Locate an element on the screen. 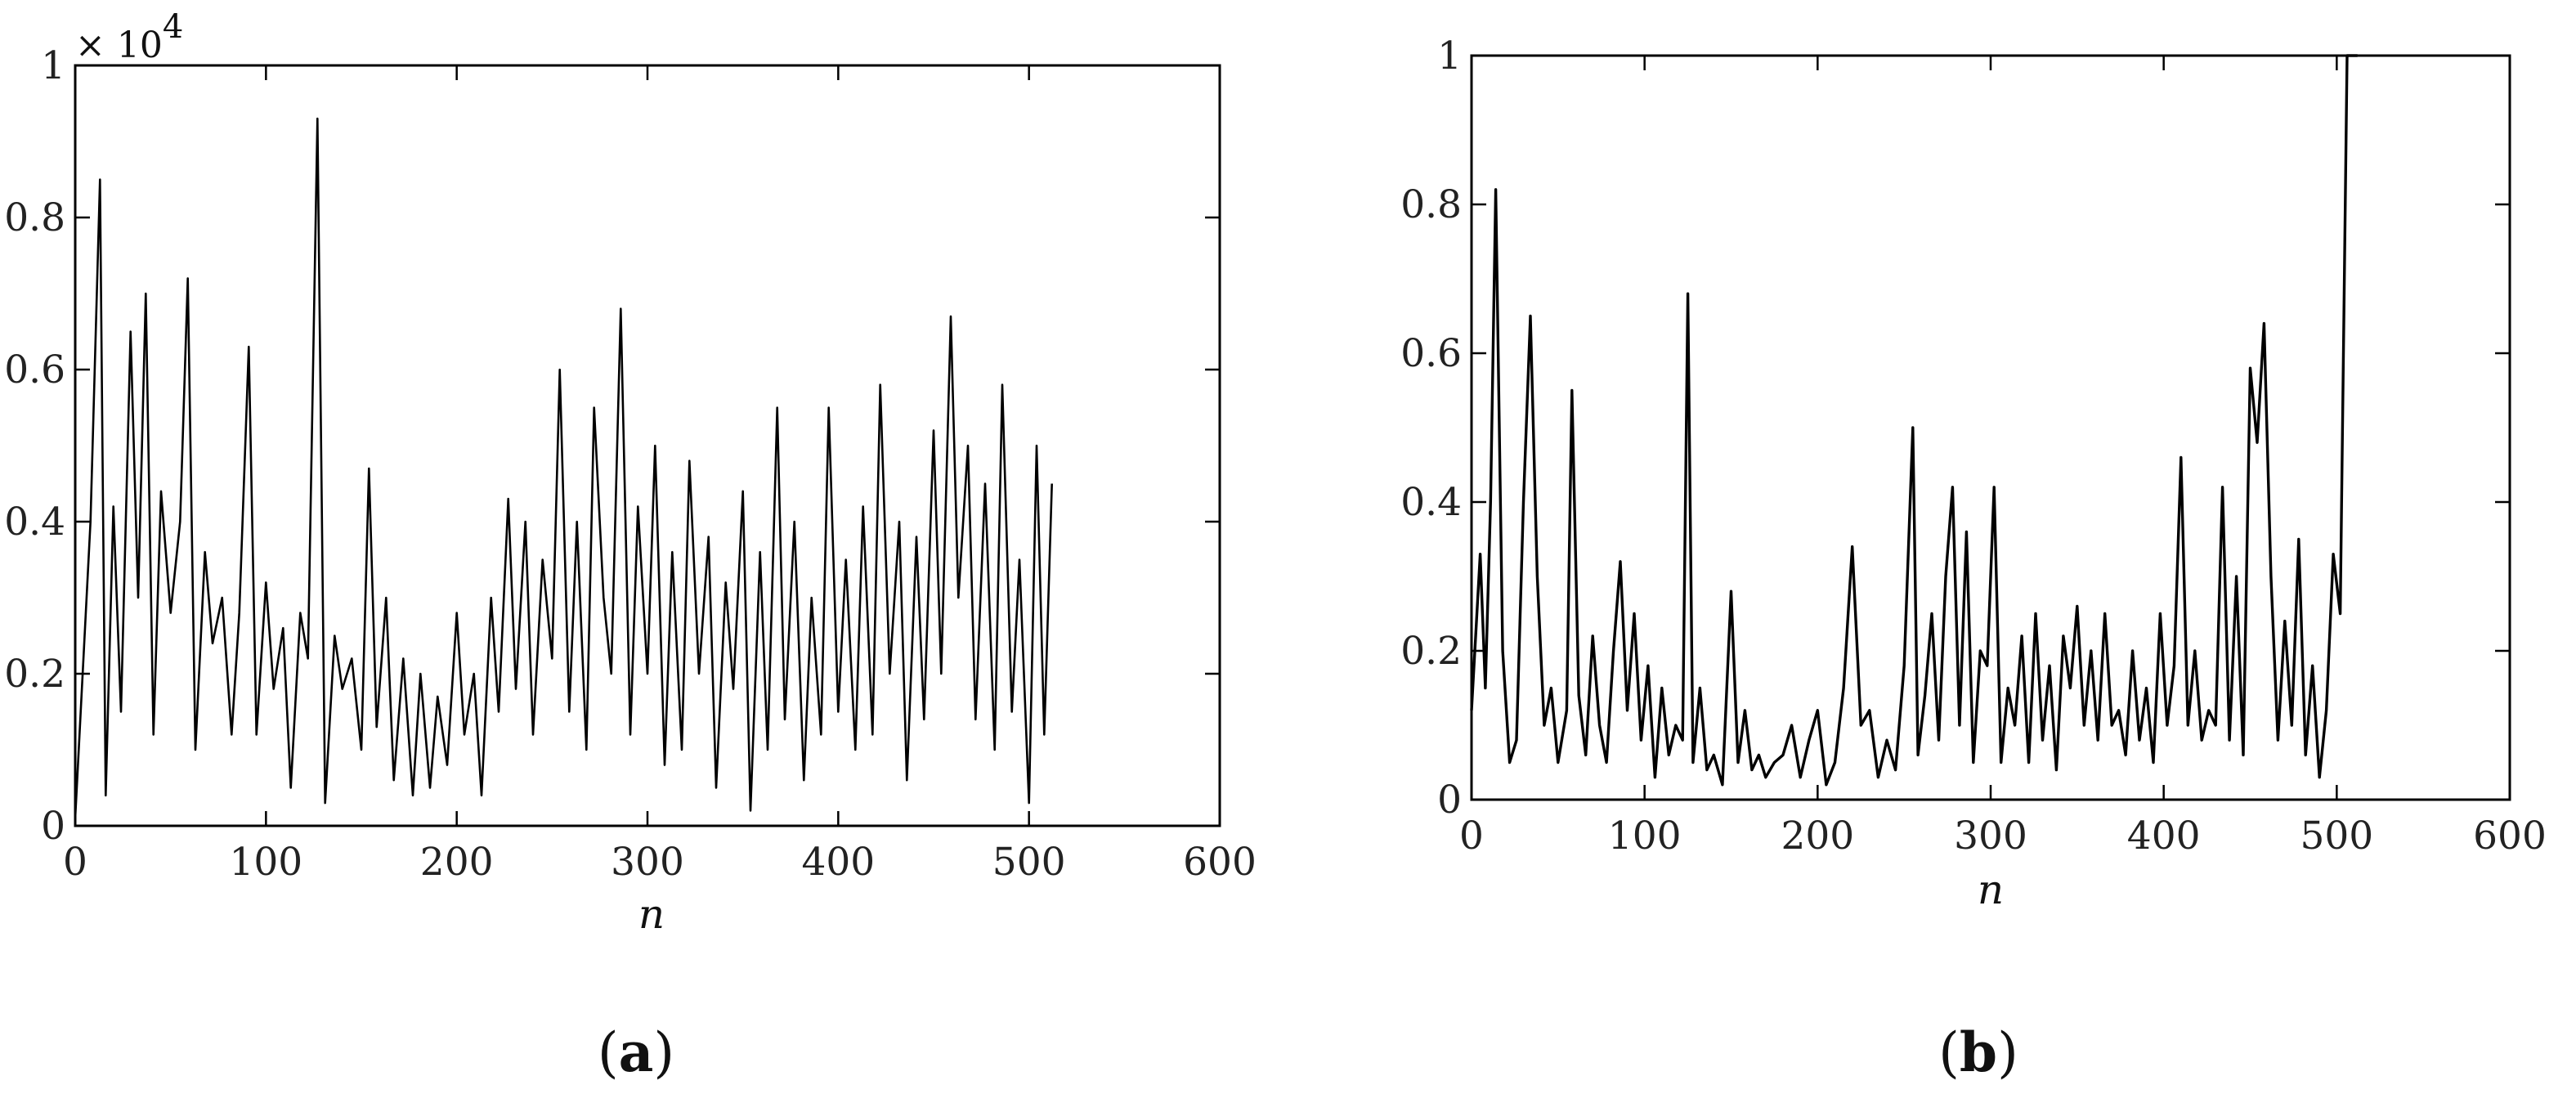  x-axis-label-b: n is located at coordinates (1991, 889).